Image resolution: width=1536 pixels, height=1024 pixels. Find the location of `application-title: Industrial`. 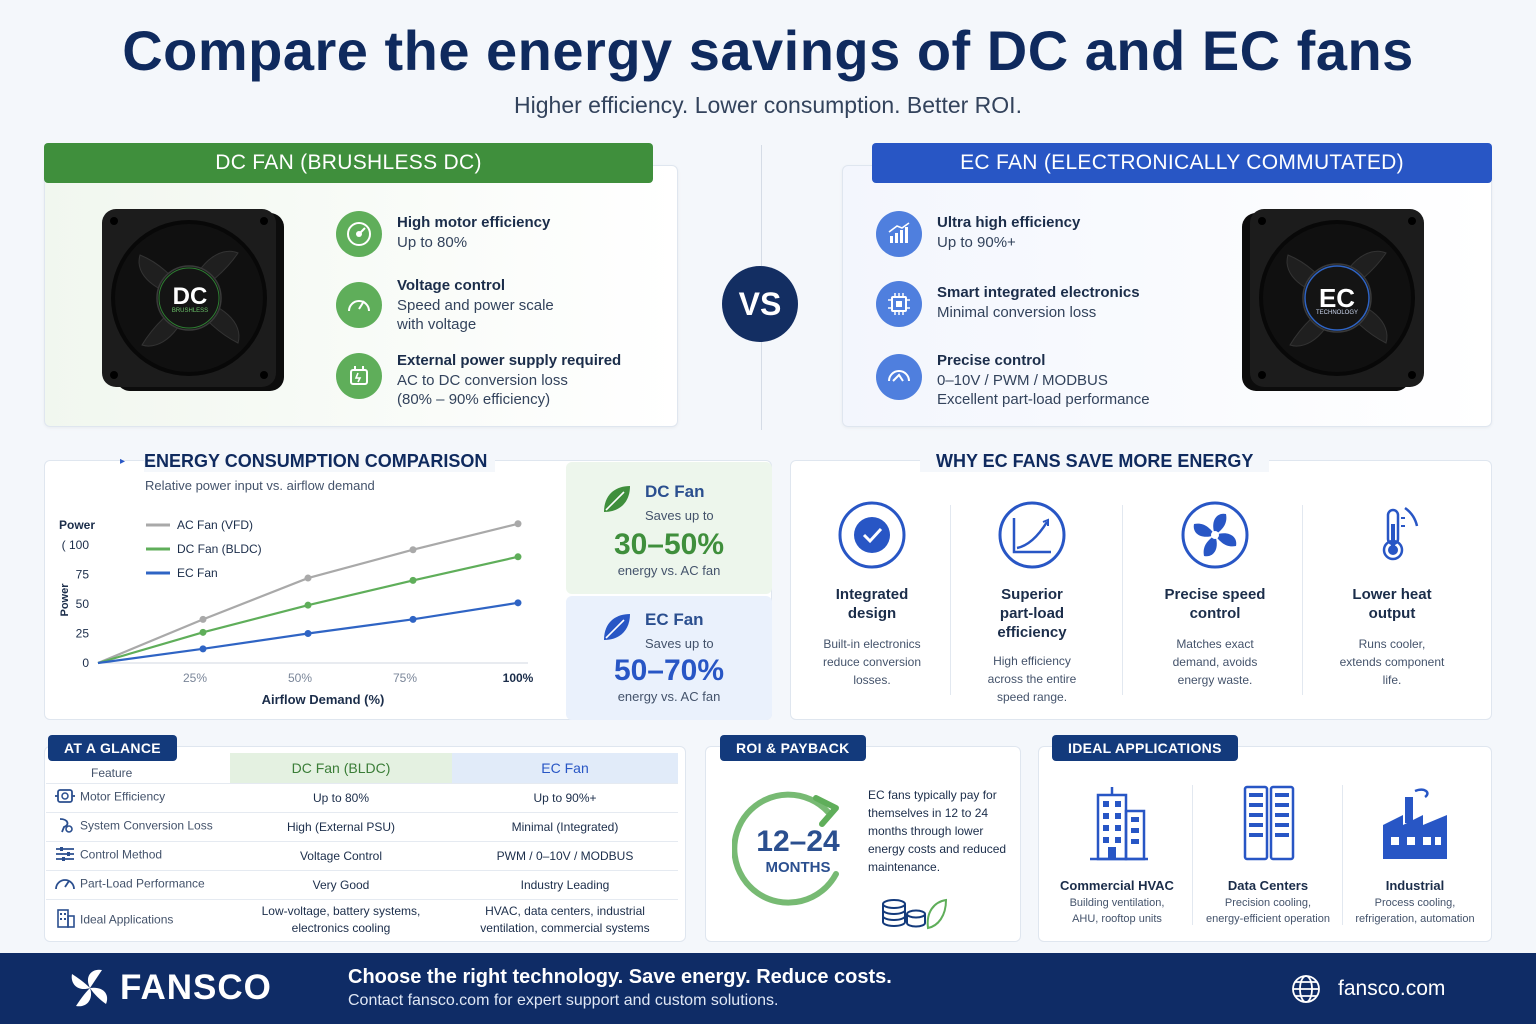

application-title: Industrial is located at coordinates (1415, 885).